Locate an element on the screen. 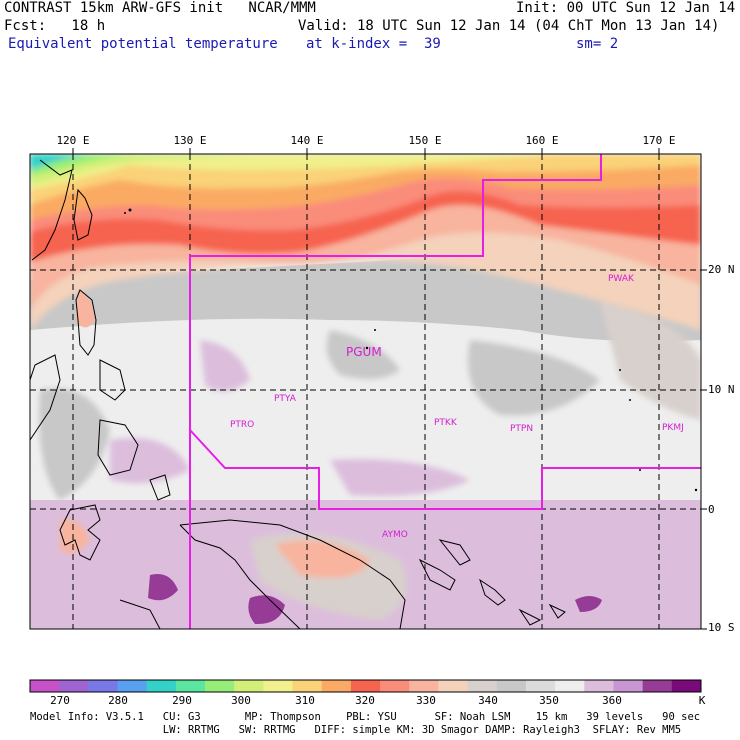 The height and width of the screenshot is (740, 740). lon-label-160: 160 E is located at coordinates (542, 140).